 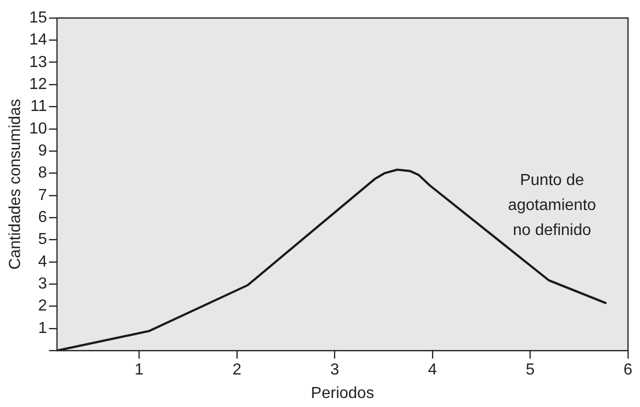 What do you see at coordinates (43, 283) in the screenshot?
I see `y-tick-label: 3` at bounding box center [43, 283].